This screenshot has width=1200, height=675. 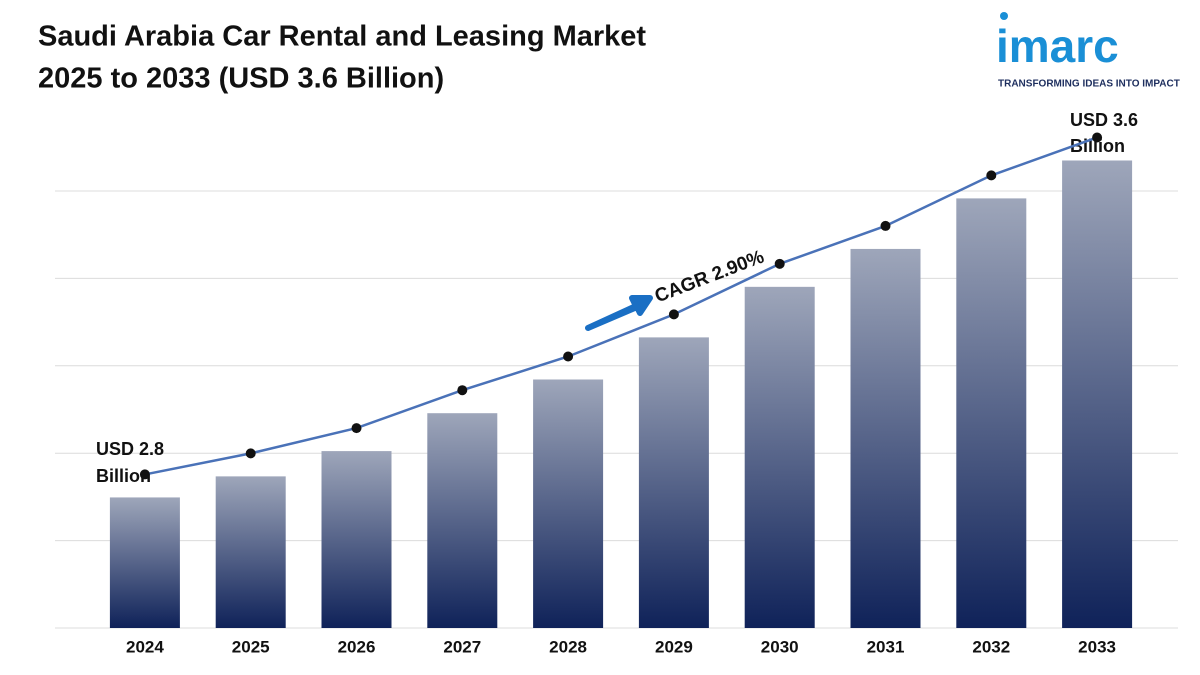 What do you see at coordinates (241, 79) in the screenshot?
I see `chart-title: 2025 to 2033 (USD 3.6 Billion)` at bounding box center [241, 79].